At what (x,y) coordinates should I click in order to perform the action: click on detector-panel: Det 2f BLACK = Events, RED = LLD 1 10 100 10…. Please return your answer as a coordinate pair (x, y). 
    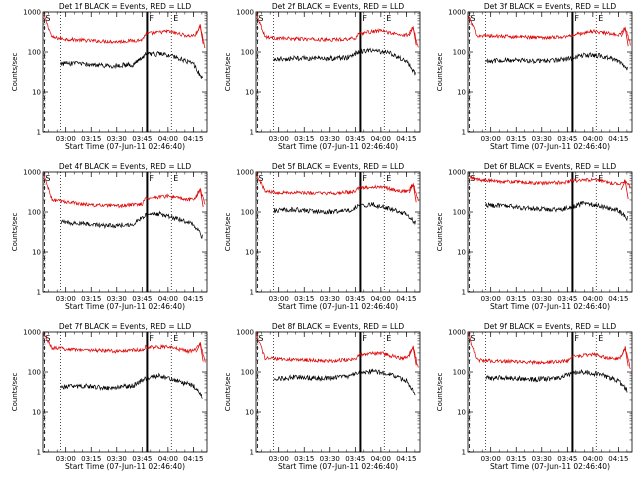
    Looking at the image, I should click on (322, 76).